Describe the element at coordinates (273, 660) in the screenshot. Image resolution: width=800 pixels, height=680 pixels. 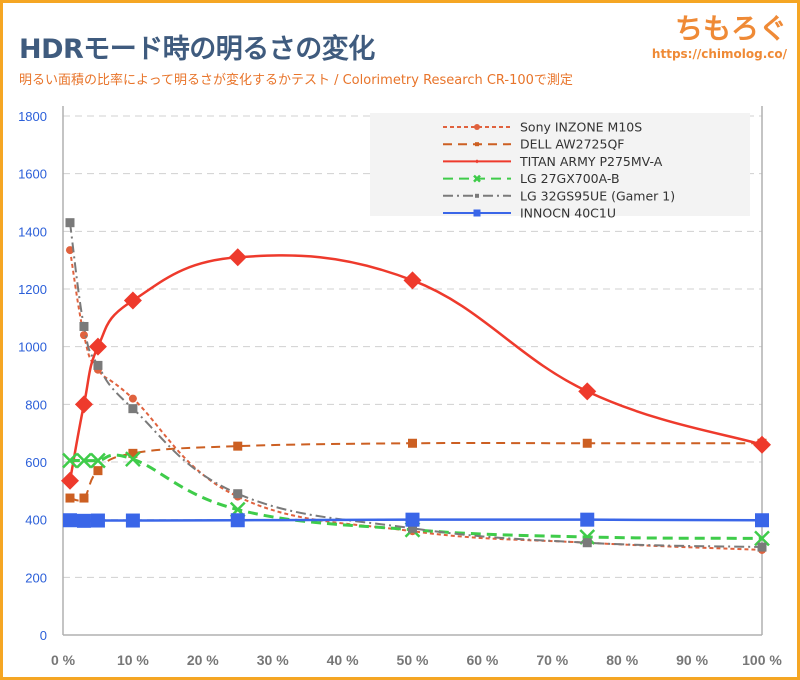
I see `x-tick-label: 30 %` at that location.